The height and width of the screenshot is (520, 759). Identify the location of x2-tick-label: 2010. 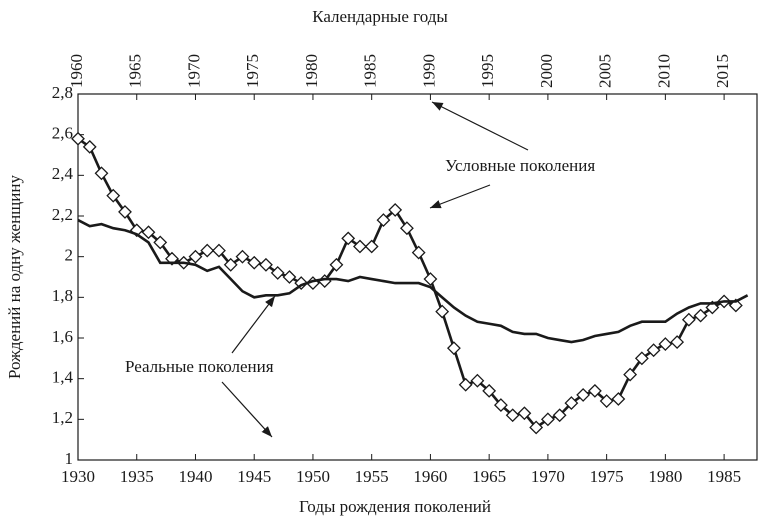
(663, 71).